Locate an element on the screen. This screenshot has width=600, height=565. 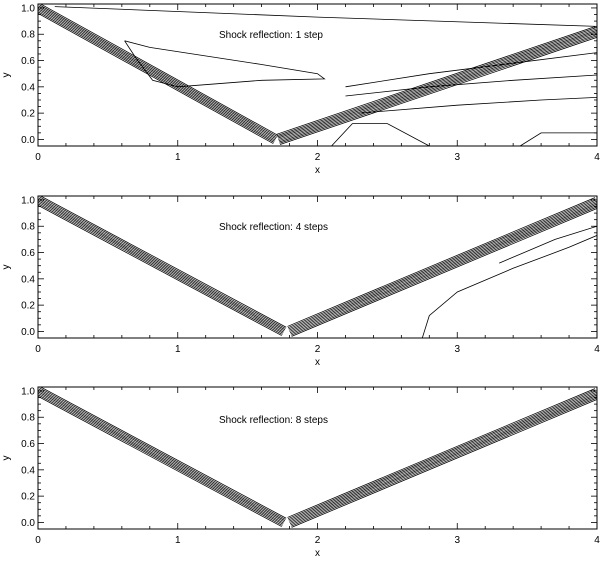
panel-title: Shock reflection: 1 step is located at coordinates (271, 35).